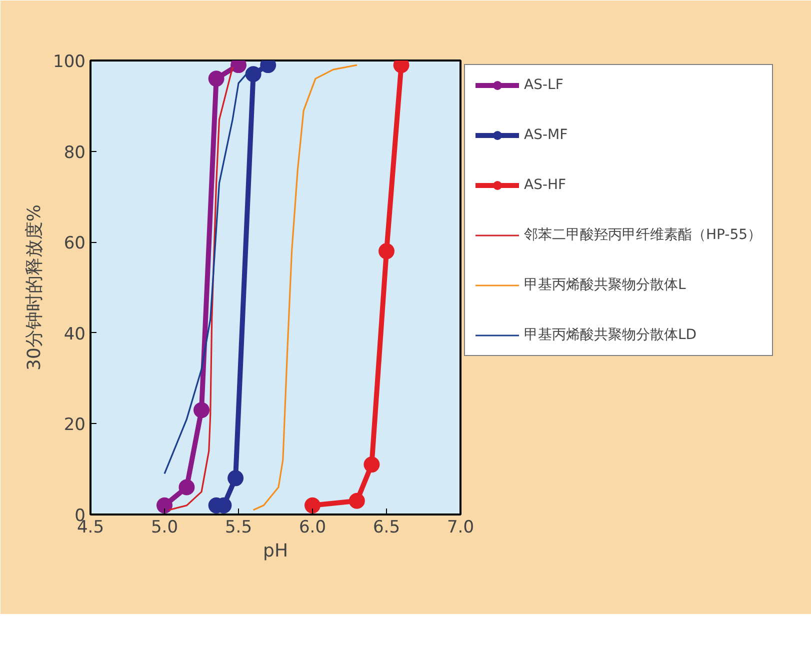 The height and width of the screenshot is (653, 811). I want to click on x-tick-label: 7.0, so click(460, 528).